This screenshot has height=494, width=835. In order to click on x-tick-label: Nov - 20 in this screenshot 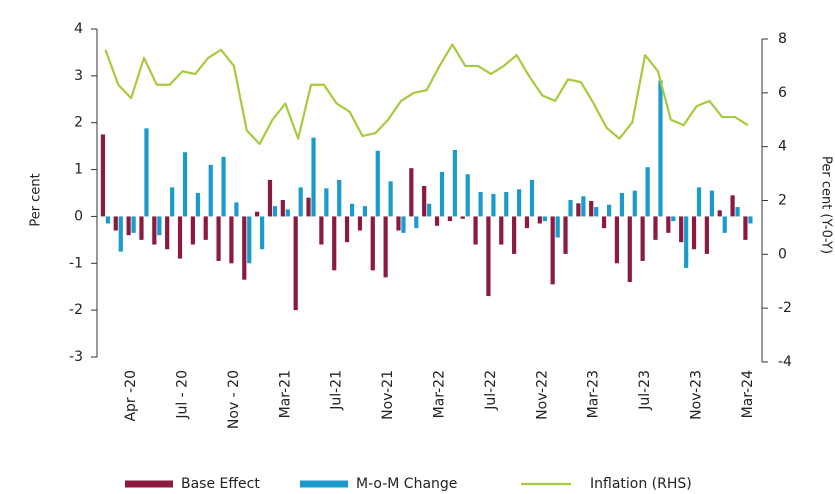, I will do `click(234, 399)`.